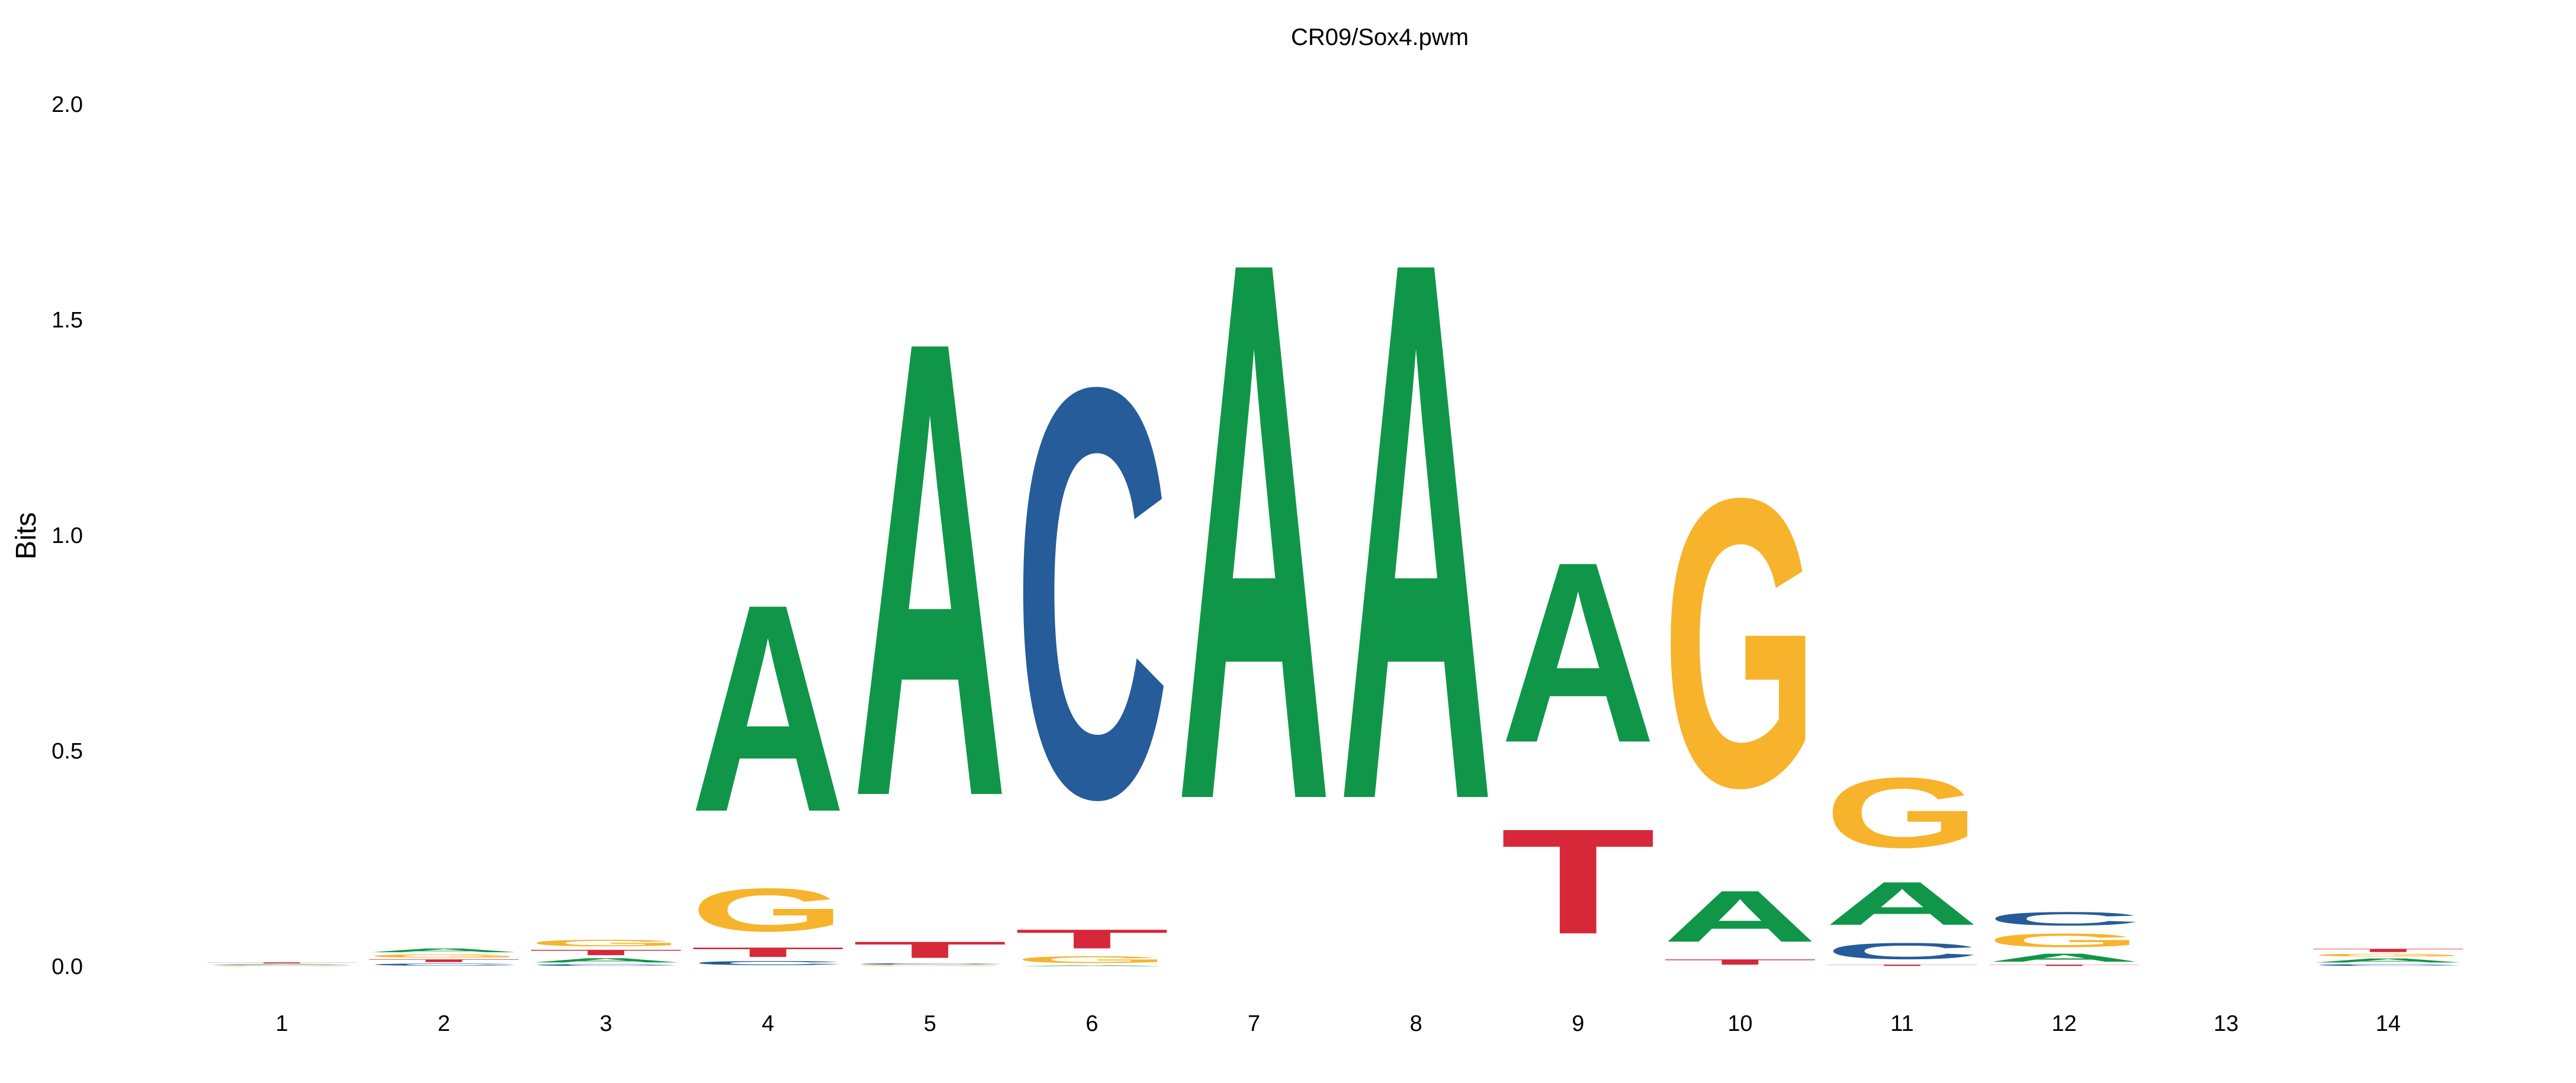 The height and width of the screenshot is (1083, 2576). What do you see at coordinates (67, 105) in the screenshot?
I see `y-tick-label: 2.0` at bounding box center [67, 105].